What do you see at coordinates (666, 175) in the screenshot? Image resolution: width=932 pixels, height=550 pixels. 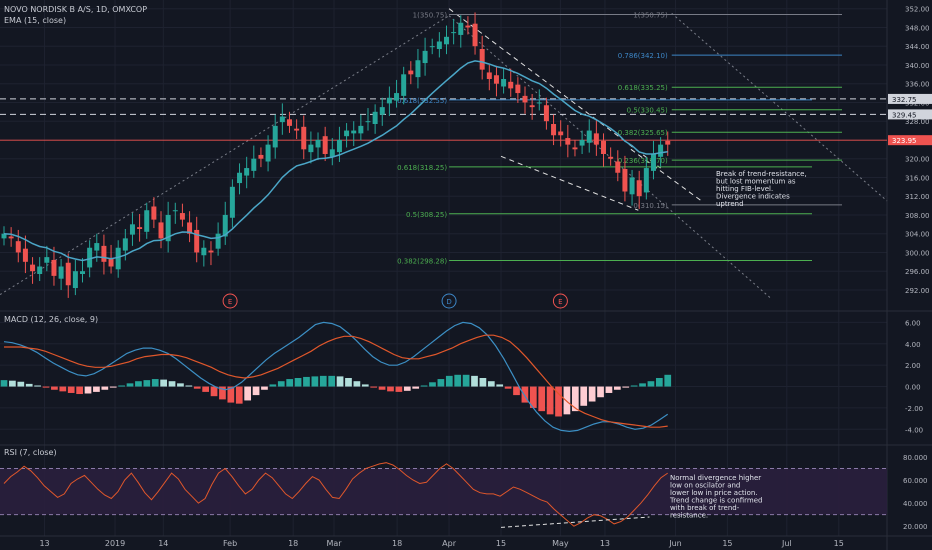 I see `trend-line-projection` at bounding box center [666, 175].